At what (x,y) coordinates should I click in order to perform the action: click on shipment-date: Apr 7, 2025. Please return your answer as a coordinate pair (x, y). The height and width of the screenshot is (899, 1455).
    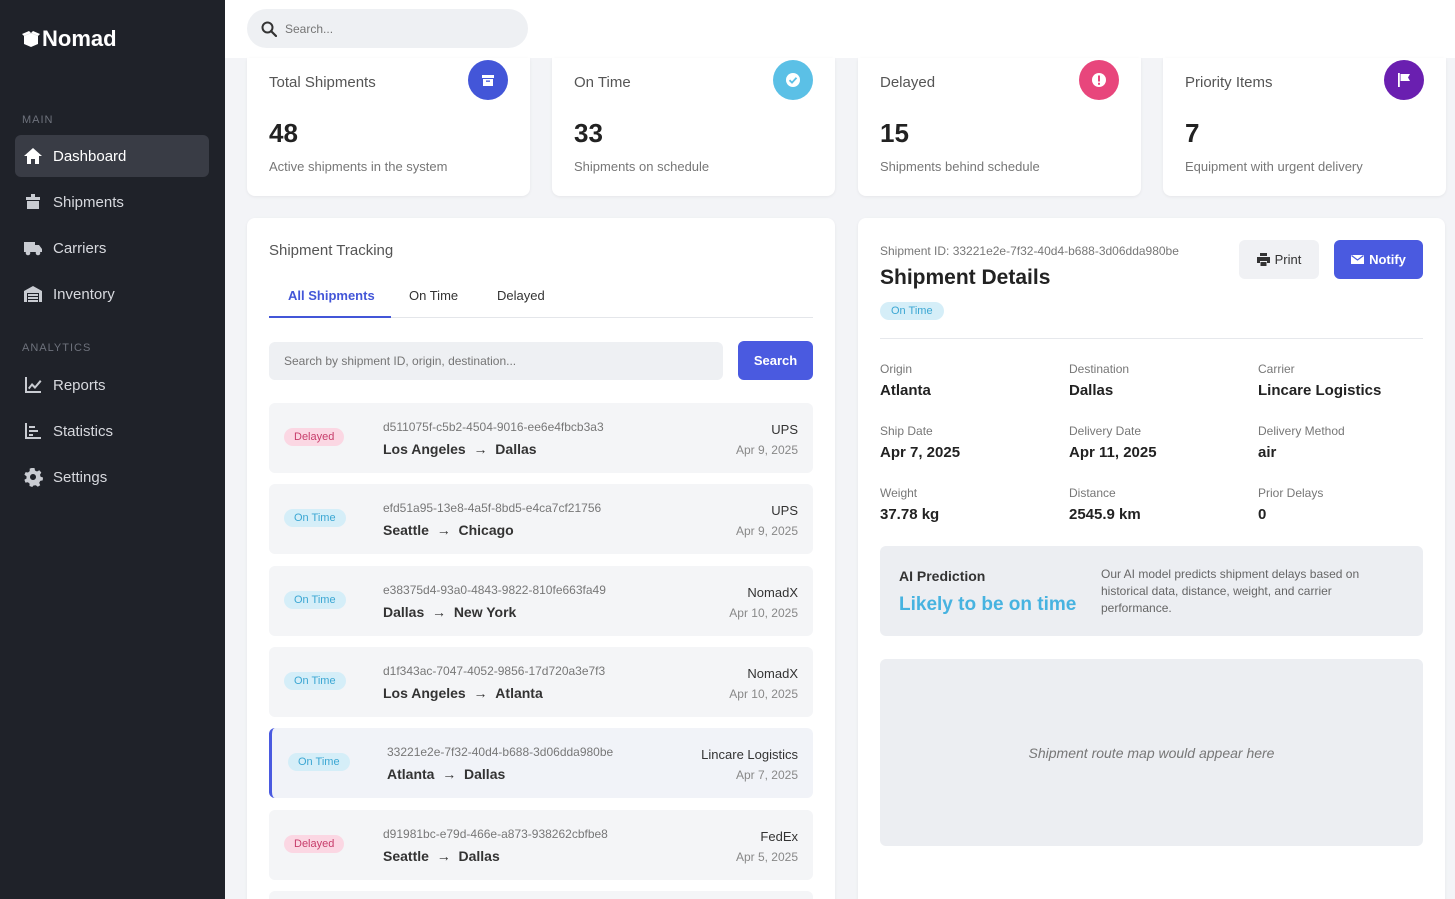
    Looking at the image, I should click on (766, 775).